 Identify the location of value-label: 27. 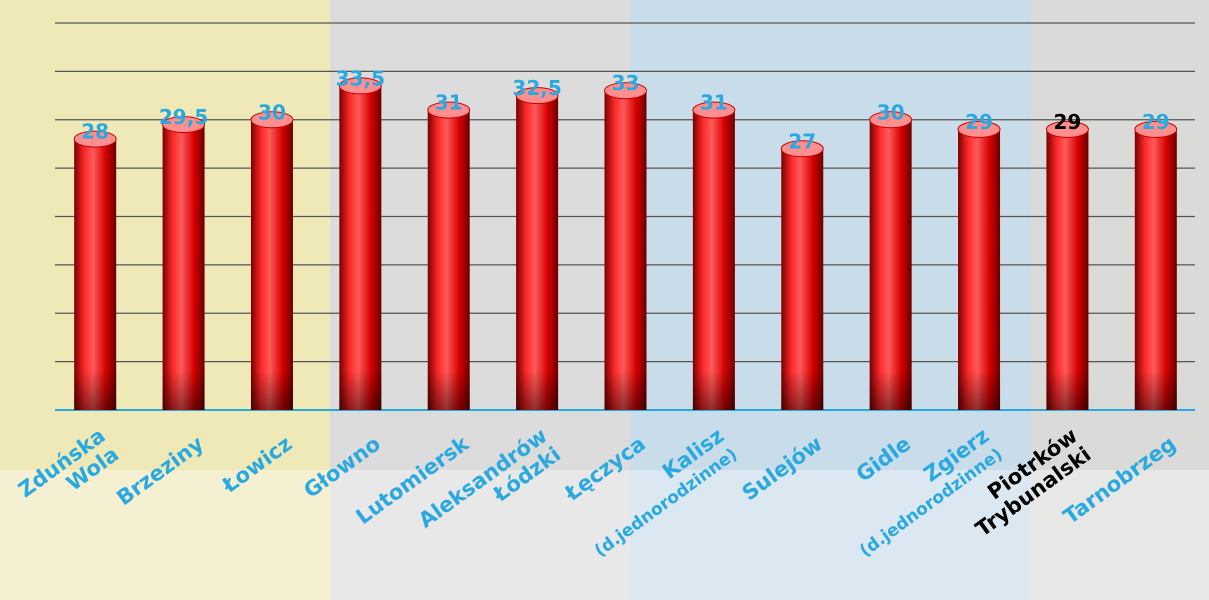
(802, 141).